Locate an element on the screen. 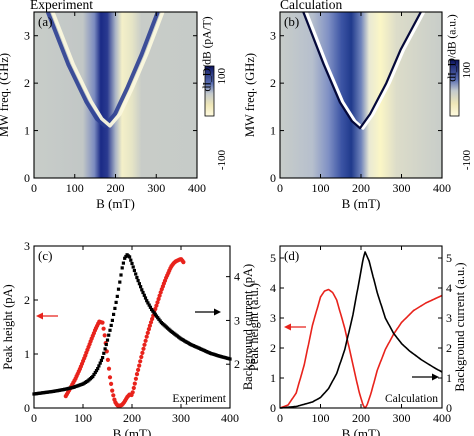 Image resolution: width=474 pixels, height=436 pixels. y-axis-label: Peak height (a.u.) is located at coordinates (254, 327).